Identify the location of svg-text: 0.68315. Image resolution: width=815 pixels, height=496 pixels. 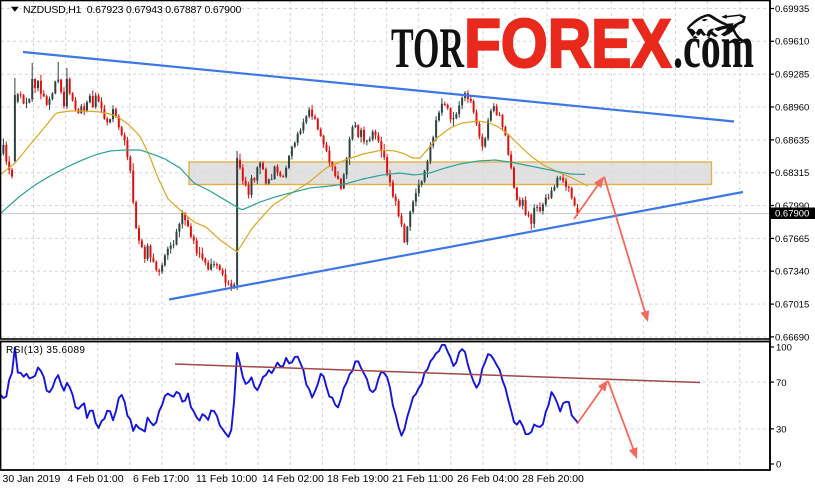
(792, 173).